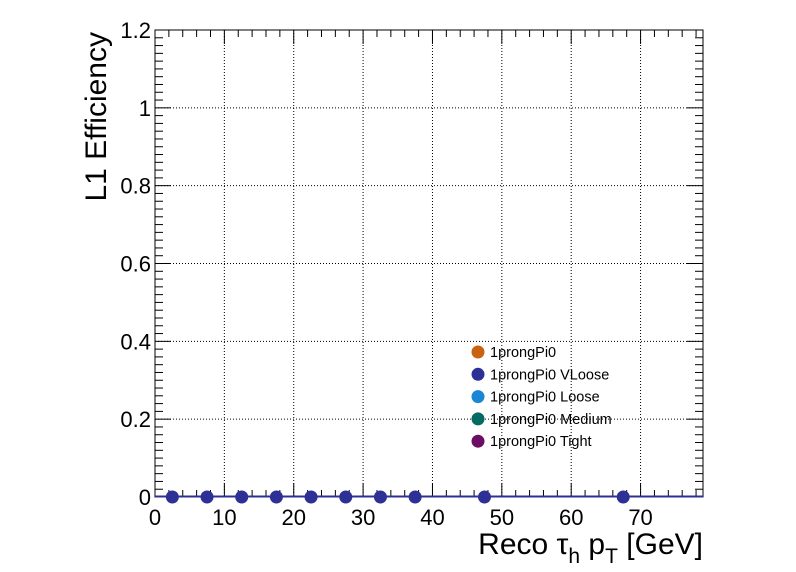  Describe the element at coordinates (592, 544) in the screenshot. I see `x-axis-label-p: p` at that location.